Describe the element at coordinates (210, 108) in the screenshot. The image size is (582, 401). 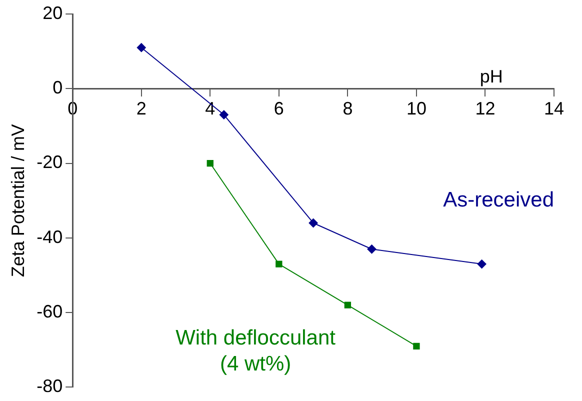
I see `x-tick-label: 4` at that location.